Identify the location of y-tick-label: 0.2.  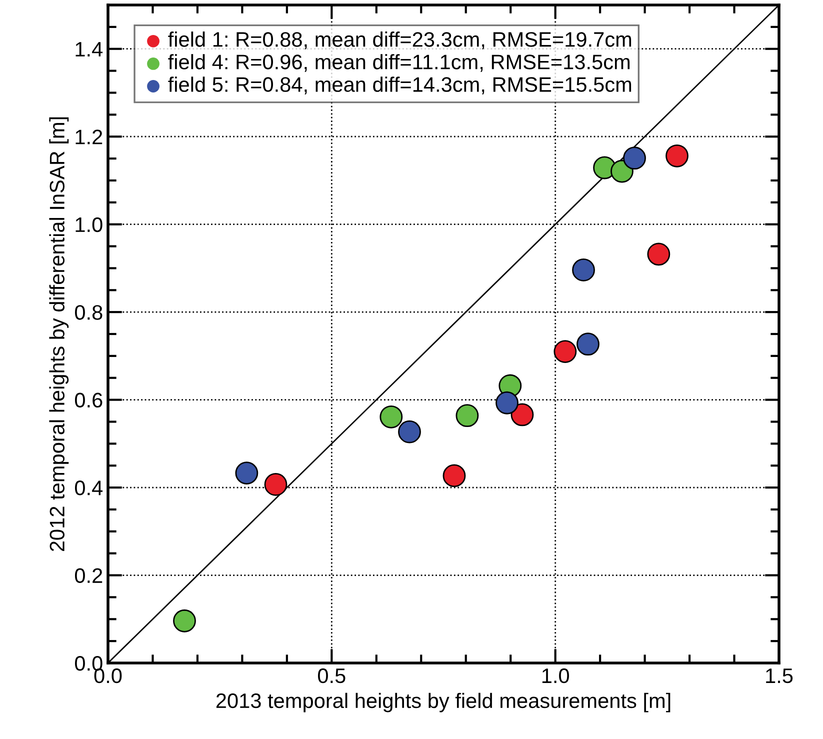
(88, 576).